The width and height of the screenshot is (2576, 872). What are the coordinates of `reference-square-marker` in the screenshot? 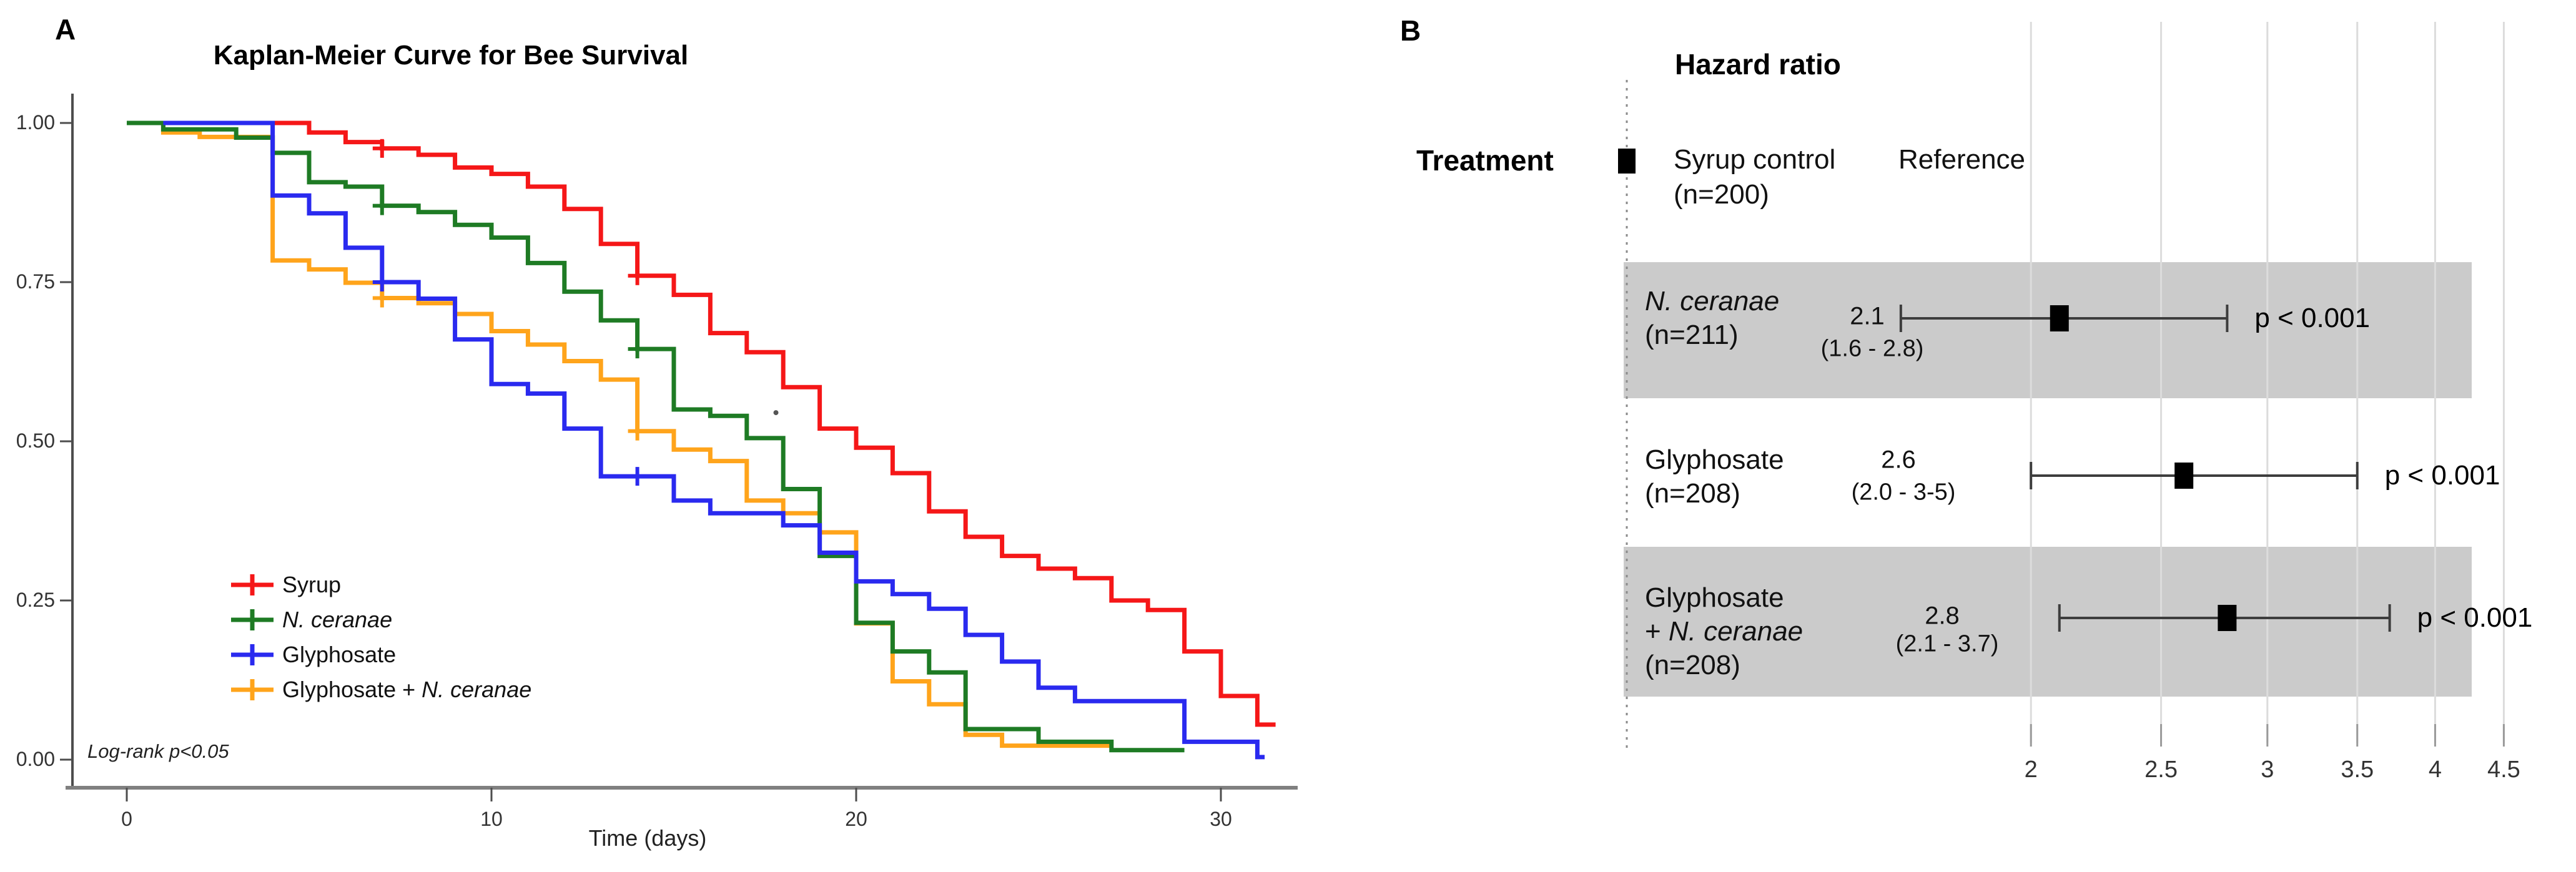 It's located at (1627, 162).